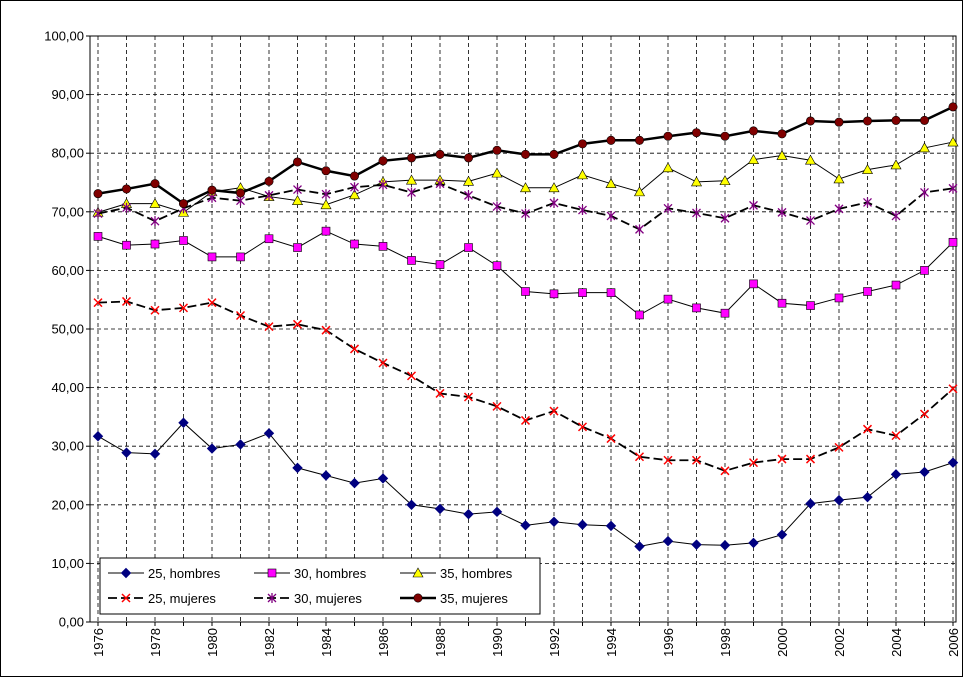 The width and height of the screenshot is (964, 683). What do you see at coordinates (554, 642) in the screenshot?
I see `x-tick-label: 1992` at bounding box center [554, 642].